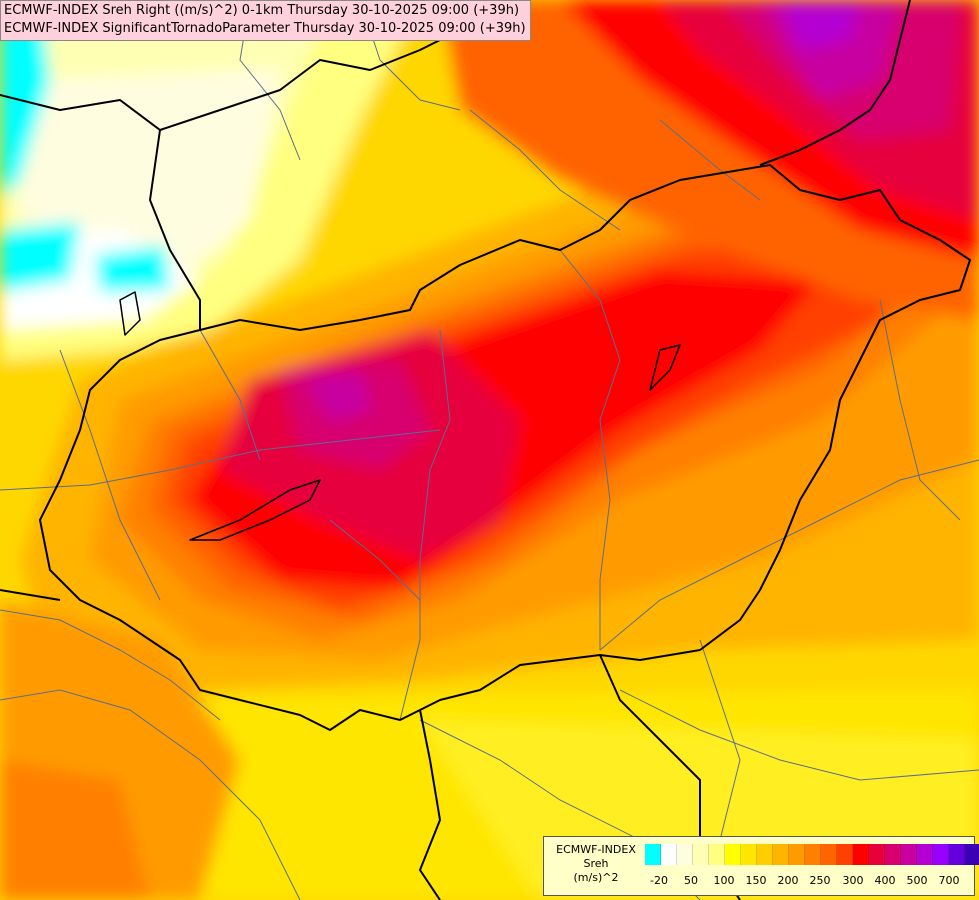 This screenshot has width=979, height=900. What do you see at coordinates (917, 880) in the screenshot?
I see `legend-tick-label: 500` at bounding box center [917, 880].